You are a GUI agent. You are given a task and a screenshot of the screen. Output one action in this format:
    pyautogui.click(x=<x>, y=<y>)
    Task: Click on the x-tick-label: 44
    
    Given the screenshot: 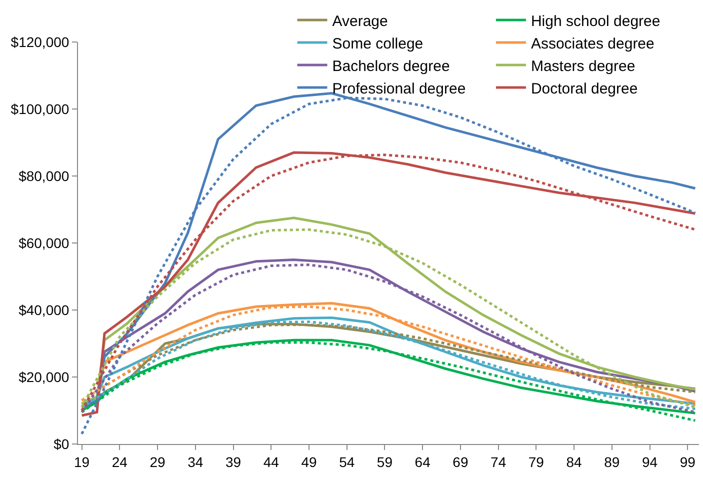 What is the action you would take?
    pyautogui.click(x=271, y=462)
    